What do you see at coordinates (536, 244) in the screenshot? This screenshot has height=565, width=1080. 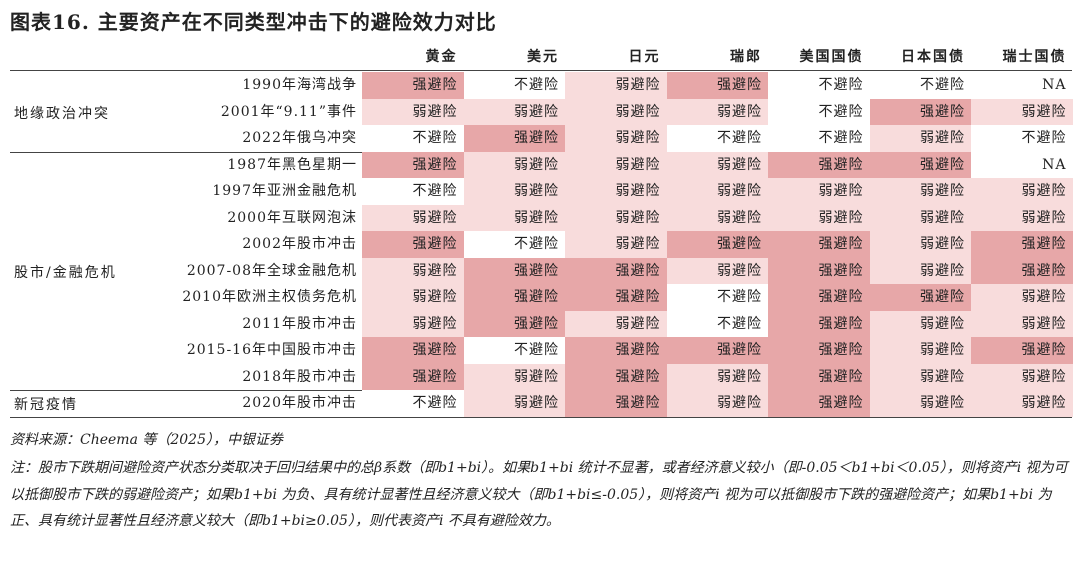 I see `table-row: 2002年股市冲击 强避险 不避险 弱避险 强避险 强避险 弱避险 强避险` at bounding box center [536, 244].